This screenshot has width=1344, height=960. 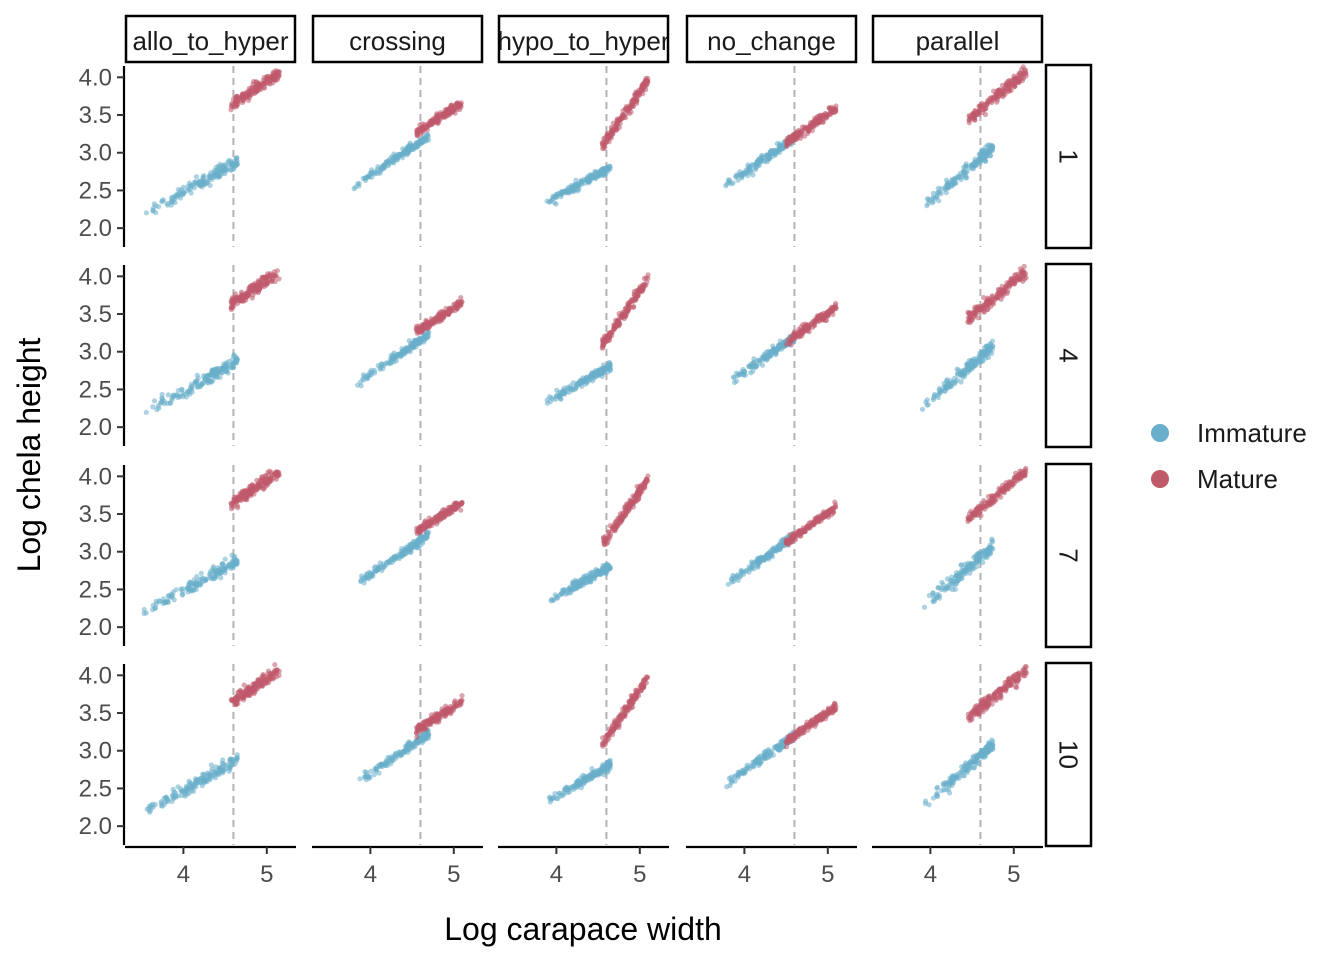 I want to click on row-strip-label: 10, so click(x=1069, y=754).